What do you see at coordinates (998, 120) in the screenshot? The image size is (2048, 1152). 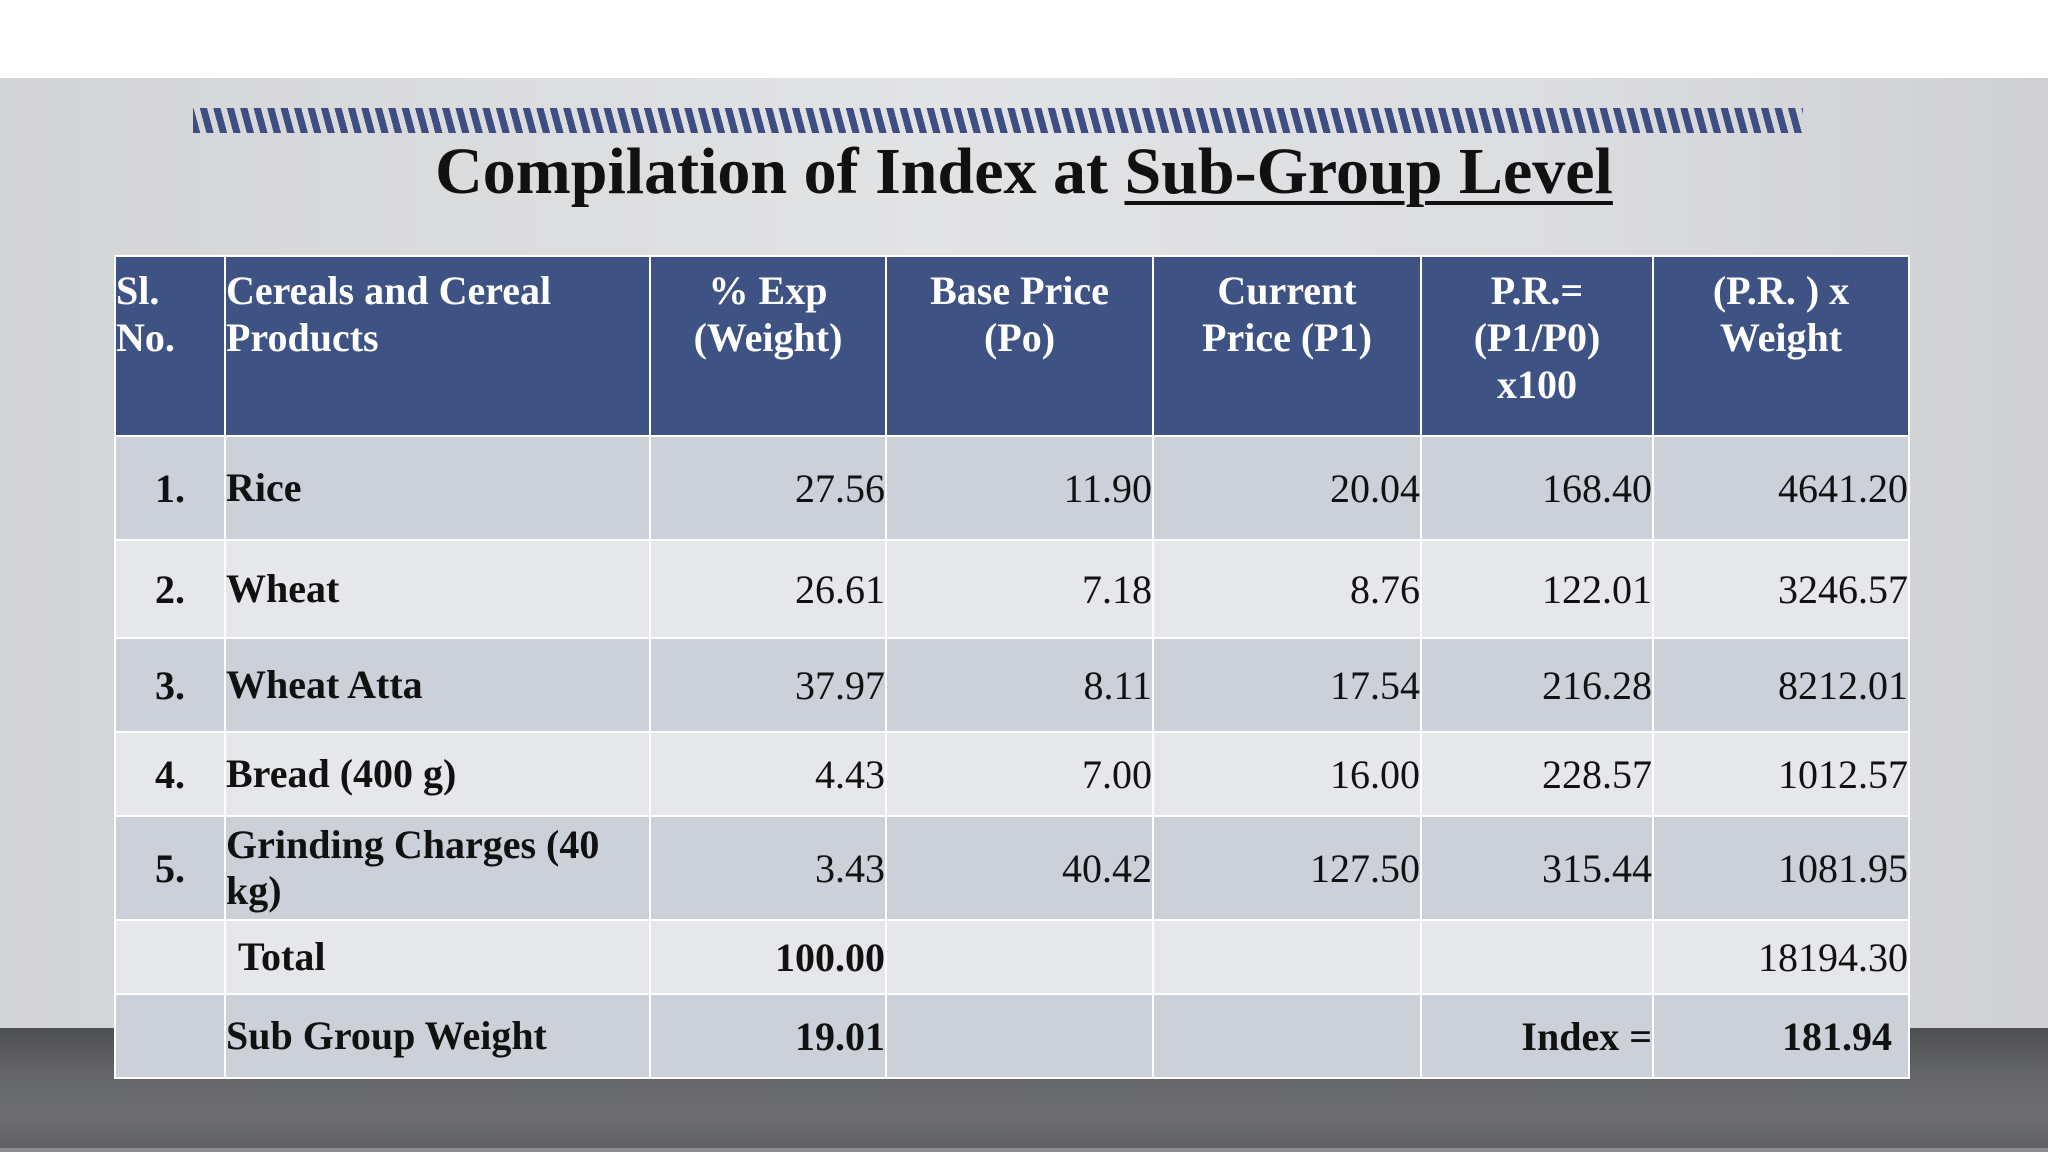 I see `decorative-stripe-bar` at bounding box center [998, 120].